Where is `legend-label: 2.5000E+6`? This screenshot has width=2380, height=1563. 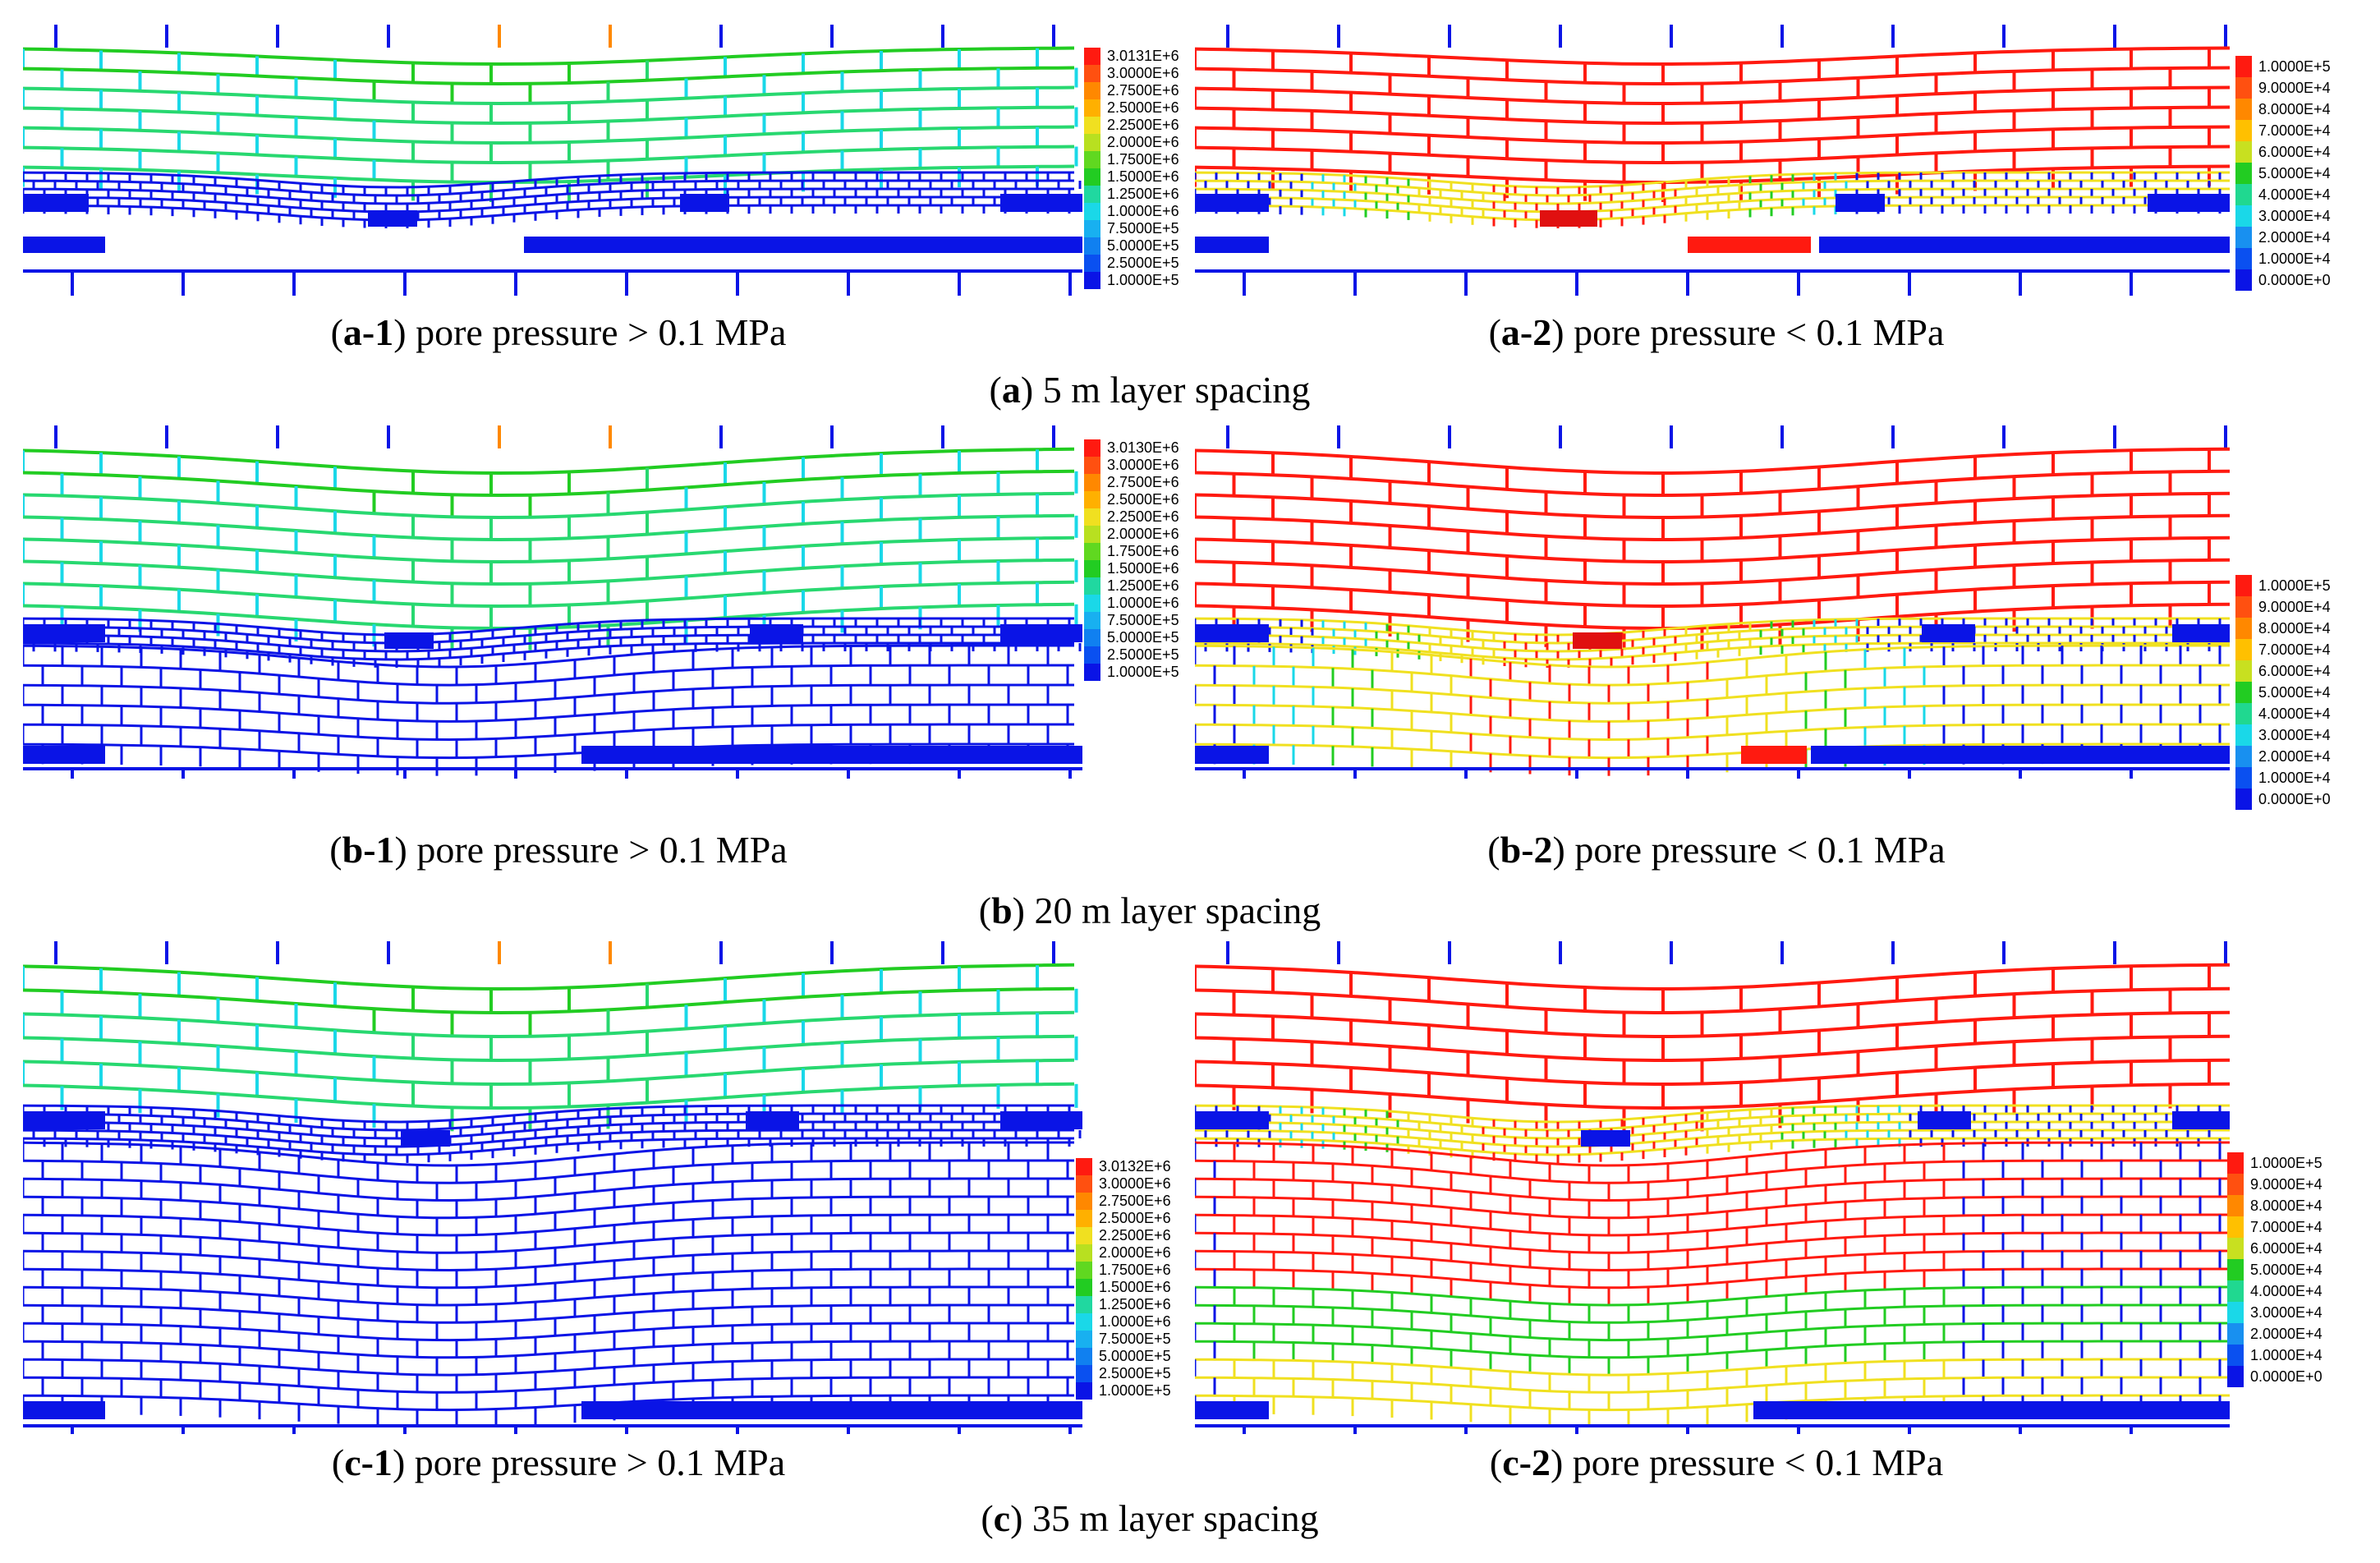
legend-label: 2.5000E+6 is located at coordinates (1143, 107).